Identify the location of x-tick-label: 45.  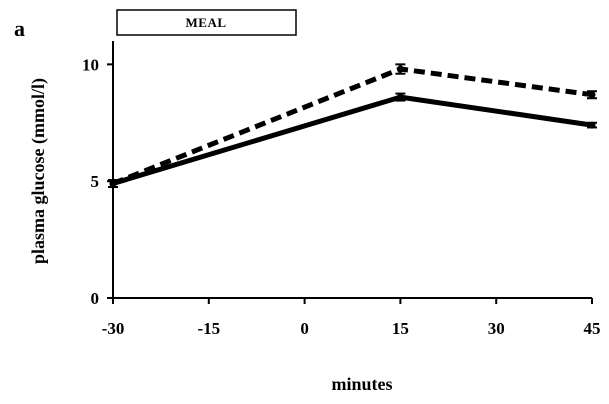
(592, 328).